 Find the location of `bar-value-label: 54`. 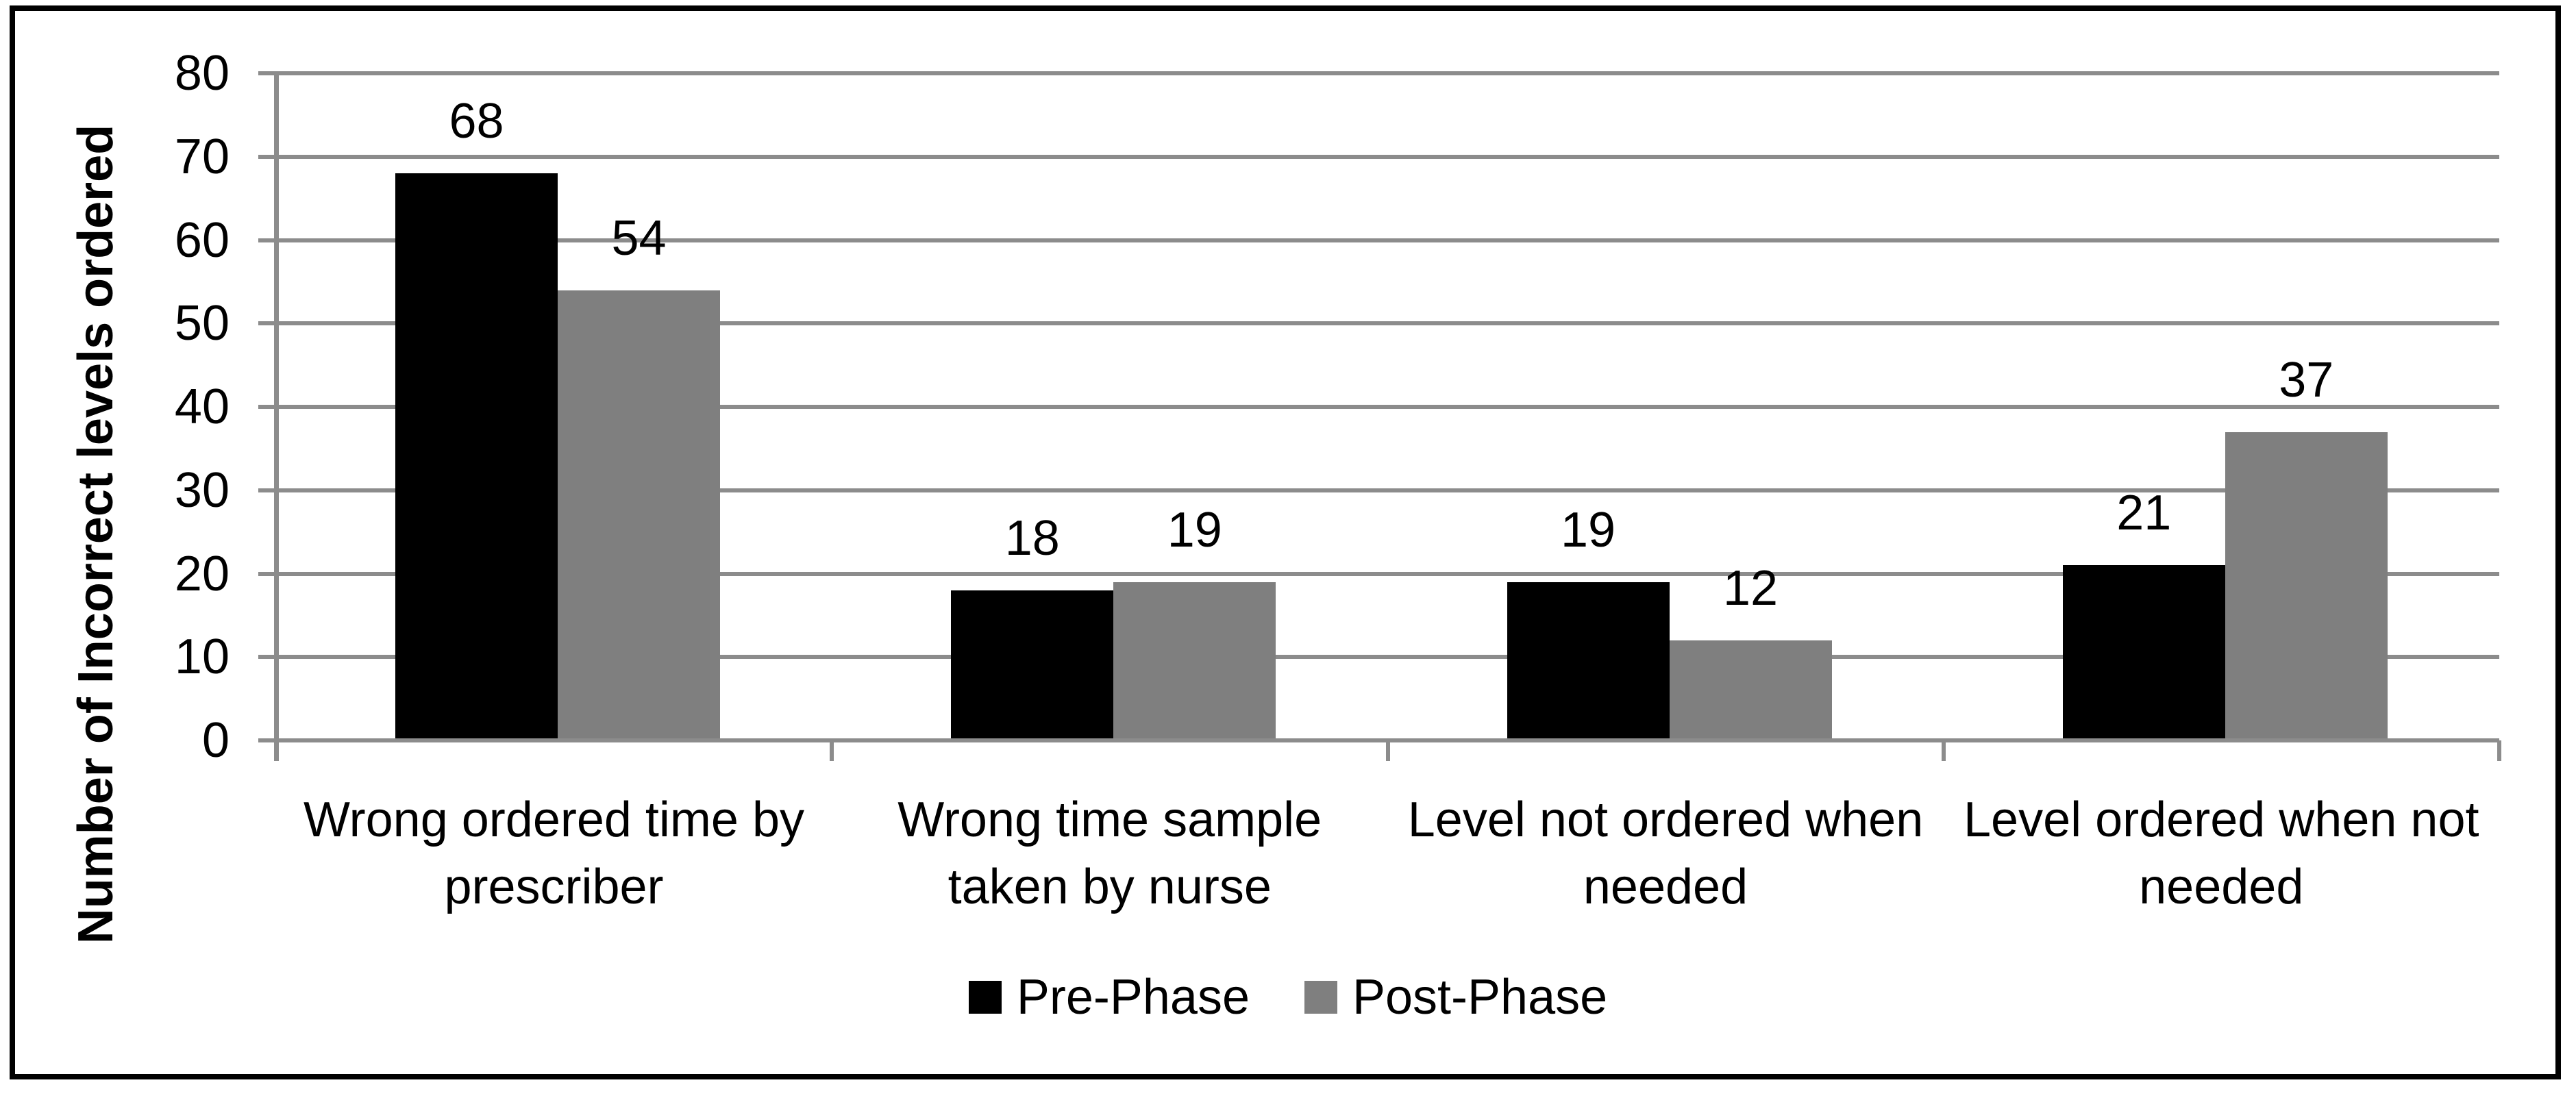

bar-value-label: 54 is located at coordinates (639, 238).